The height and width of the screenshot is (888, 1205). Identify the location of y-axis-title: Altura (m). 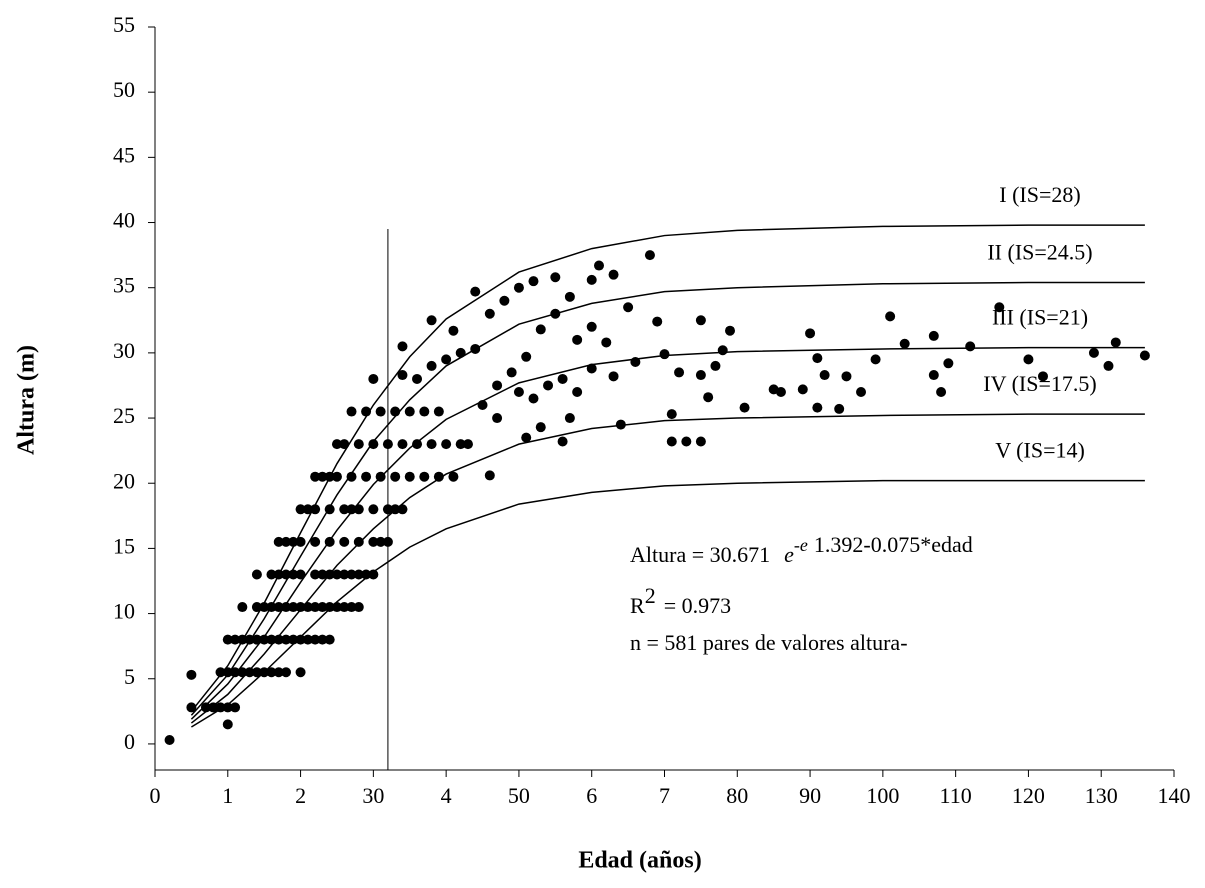
(27, 400).